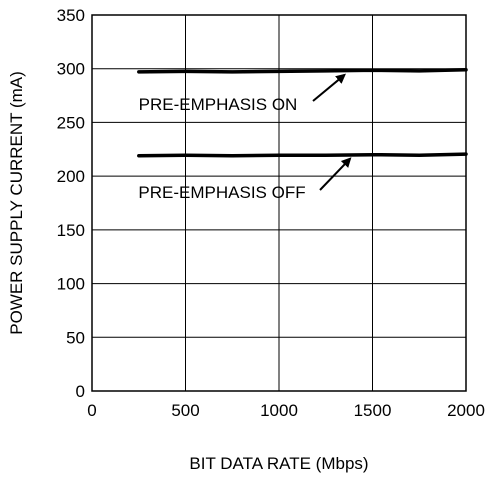  What do you see at coordinates (466, 410) in the screenshot?
I see `x-tick-label: 2000` at bounding box center [466, 410].